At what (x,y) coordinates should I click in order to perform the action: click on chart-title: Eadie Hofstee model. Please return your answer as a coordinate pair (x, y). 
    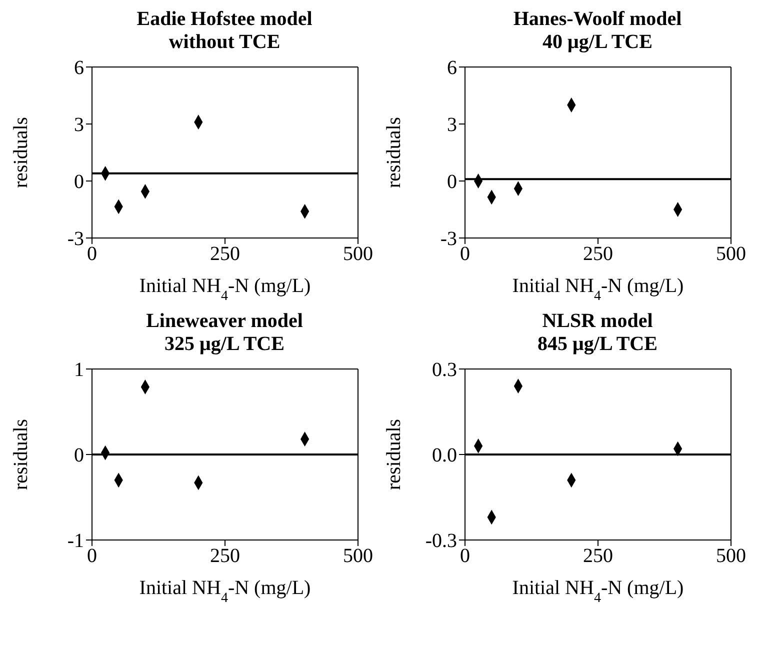
    Looking at the image, I should click on (225, 19).